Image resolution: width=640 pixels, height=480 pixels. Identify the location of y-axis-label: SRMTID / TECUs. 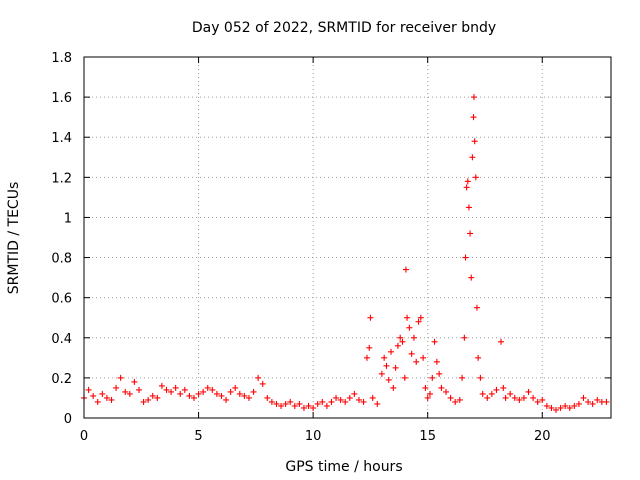
(14, 238).